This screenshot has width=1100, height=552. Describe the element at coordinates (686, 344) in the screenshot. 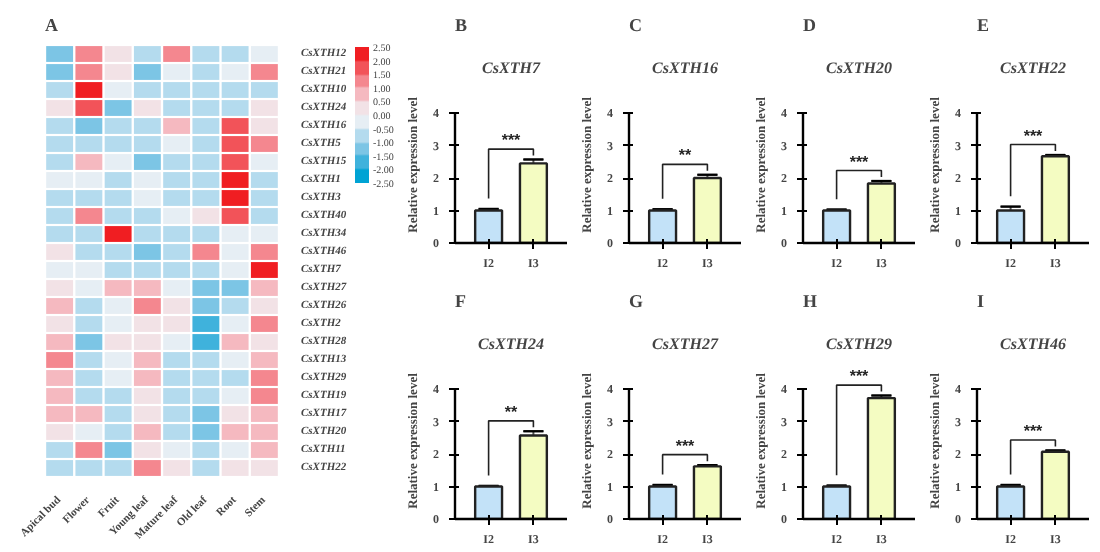

I see `chart-title: CsXTH27` at that location.